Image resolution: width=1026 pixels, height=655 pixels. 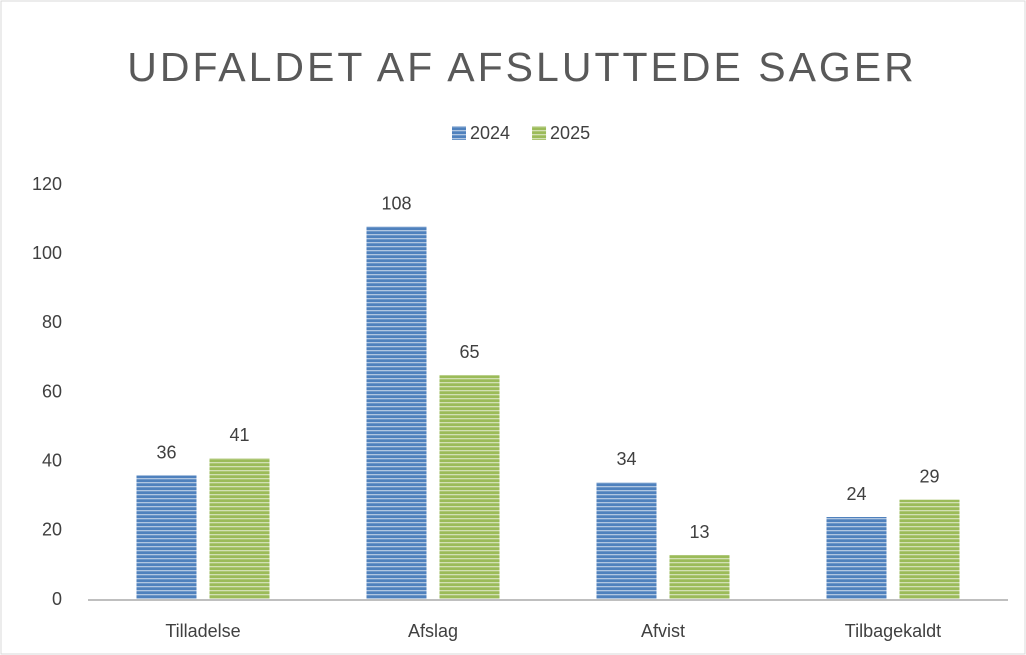 What do you see at coordinates (52, 322) in the screenshot?
I see `y-tick-label: 80` at bounding box center [52, 322].